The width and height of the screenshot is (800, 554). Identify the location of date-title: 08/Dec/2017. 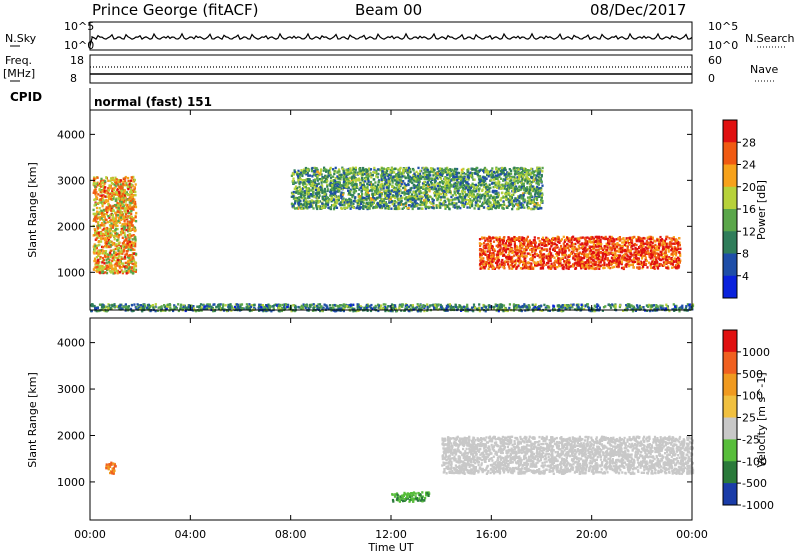
(638, 10).